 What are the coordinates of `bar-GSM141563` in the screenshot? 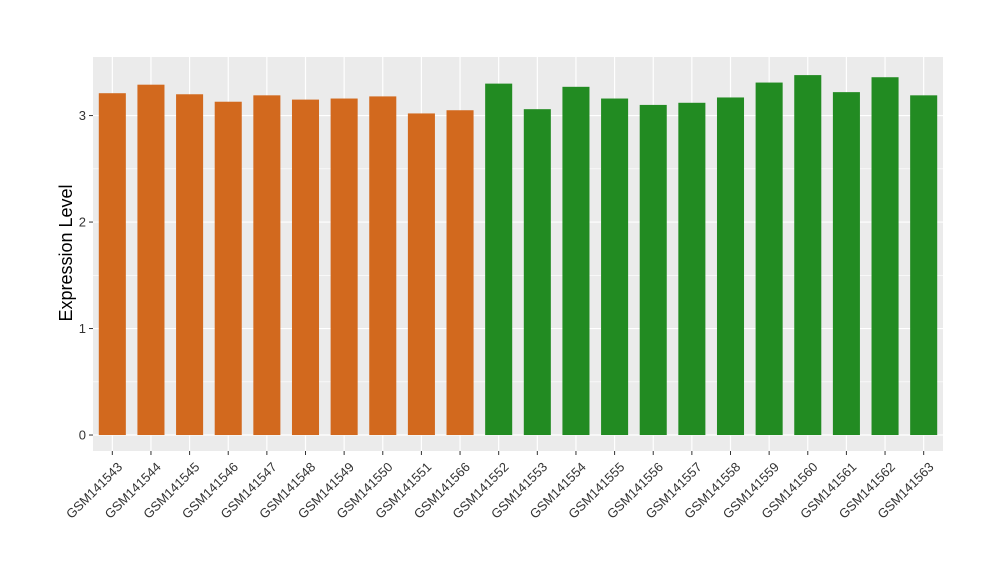 It's located at (924, 265).